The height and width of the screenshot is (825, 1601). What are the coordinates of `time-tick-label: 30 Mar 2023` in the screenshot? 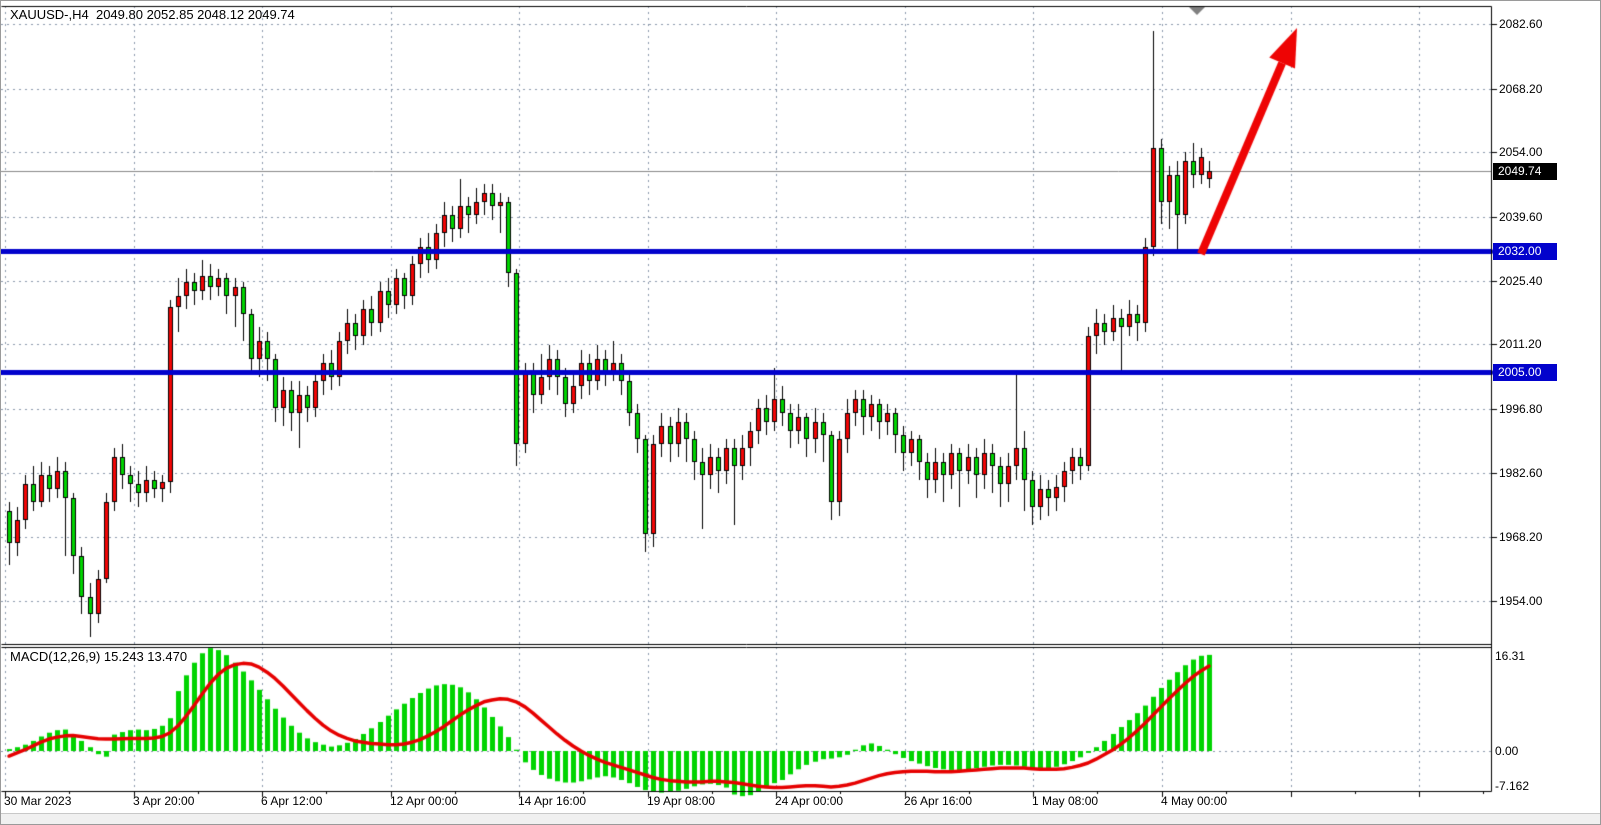 It's located at (38, 801).